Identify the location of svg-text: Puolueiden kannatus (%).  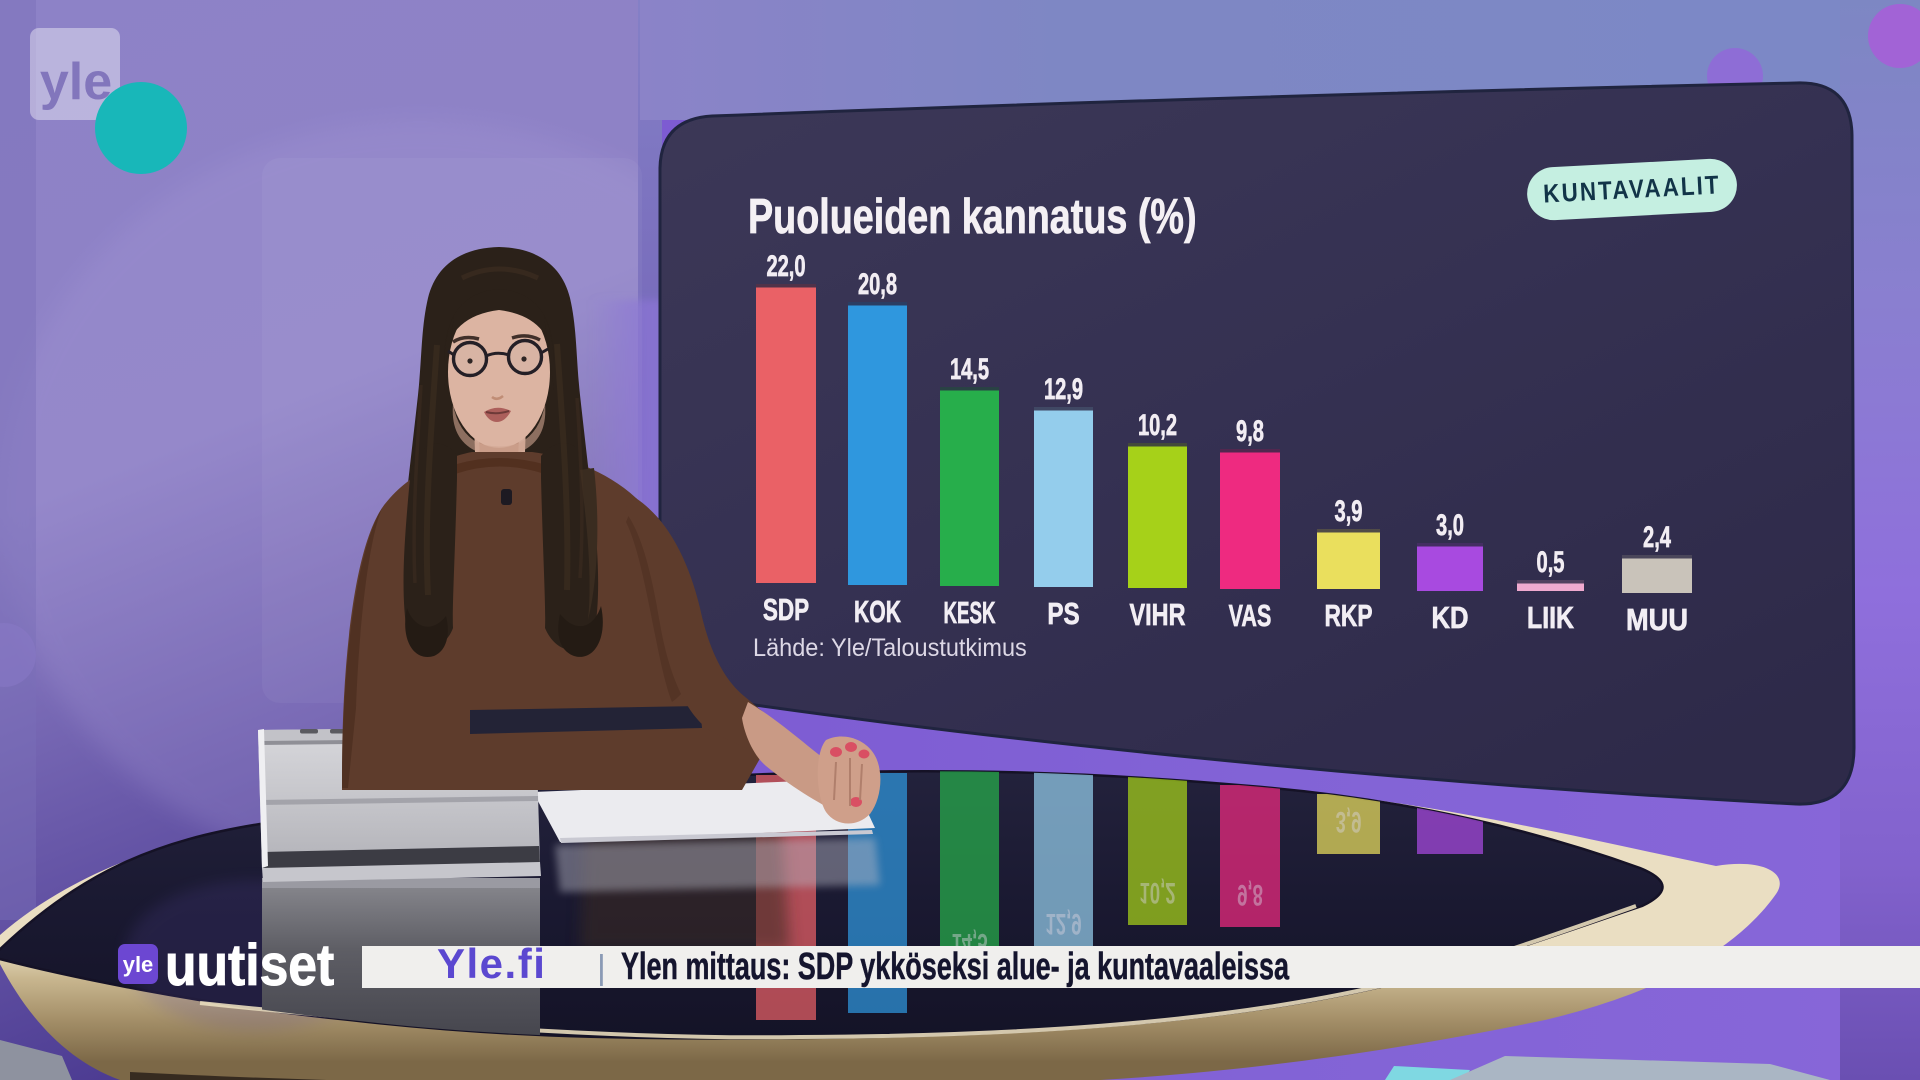
(972, 216).